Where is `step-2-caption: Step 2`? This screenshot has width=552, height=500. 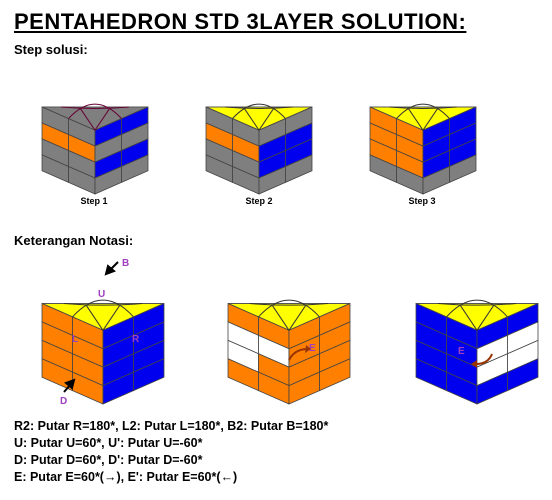 step-2-caption: Step 2 is located at coordinates (259, 201).